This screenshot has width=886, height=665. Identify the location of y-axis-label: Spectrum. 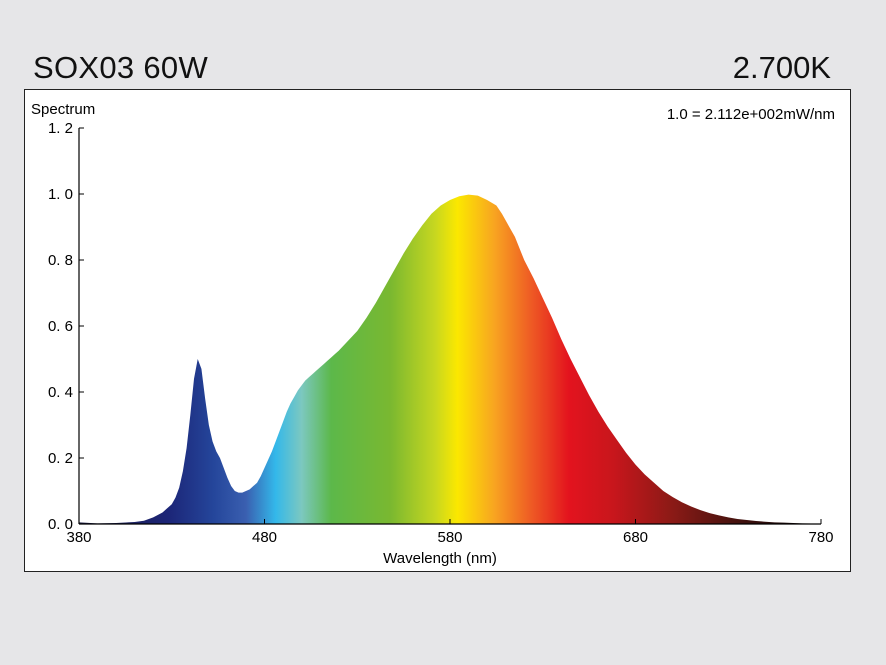
(63, 109).